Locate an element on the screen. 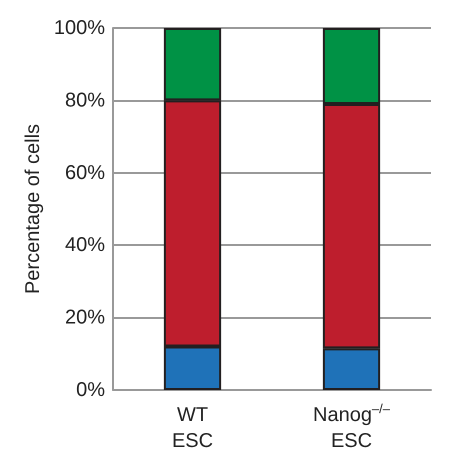 The image size is (454, 464). y-tick-label: 80% is located at coordinates (85, 100).